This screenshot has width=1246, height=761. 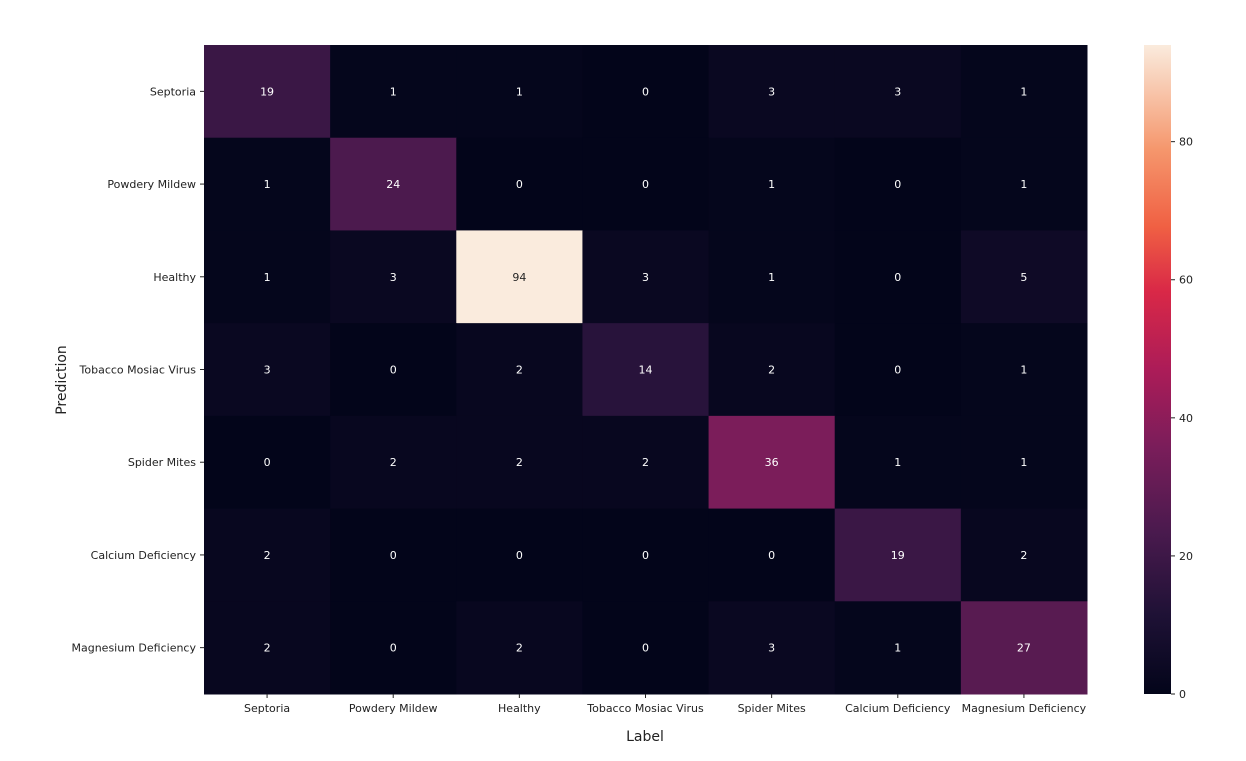 I want to click on colorbar-tick-label: 80, so click(x=1186, y=142).